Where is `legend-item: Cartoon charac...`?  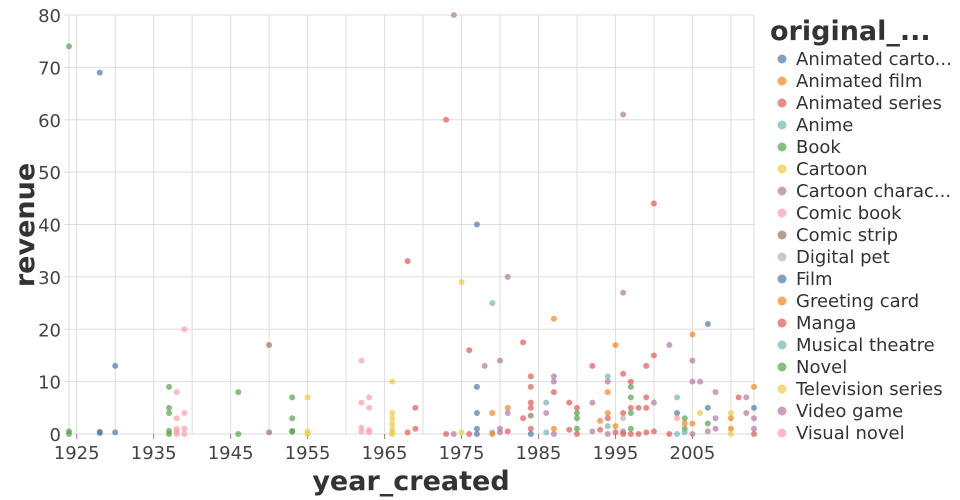 legend-item: Cartoon charac... is located at coordinates (864, 191).